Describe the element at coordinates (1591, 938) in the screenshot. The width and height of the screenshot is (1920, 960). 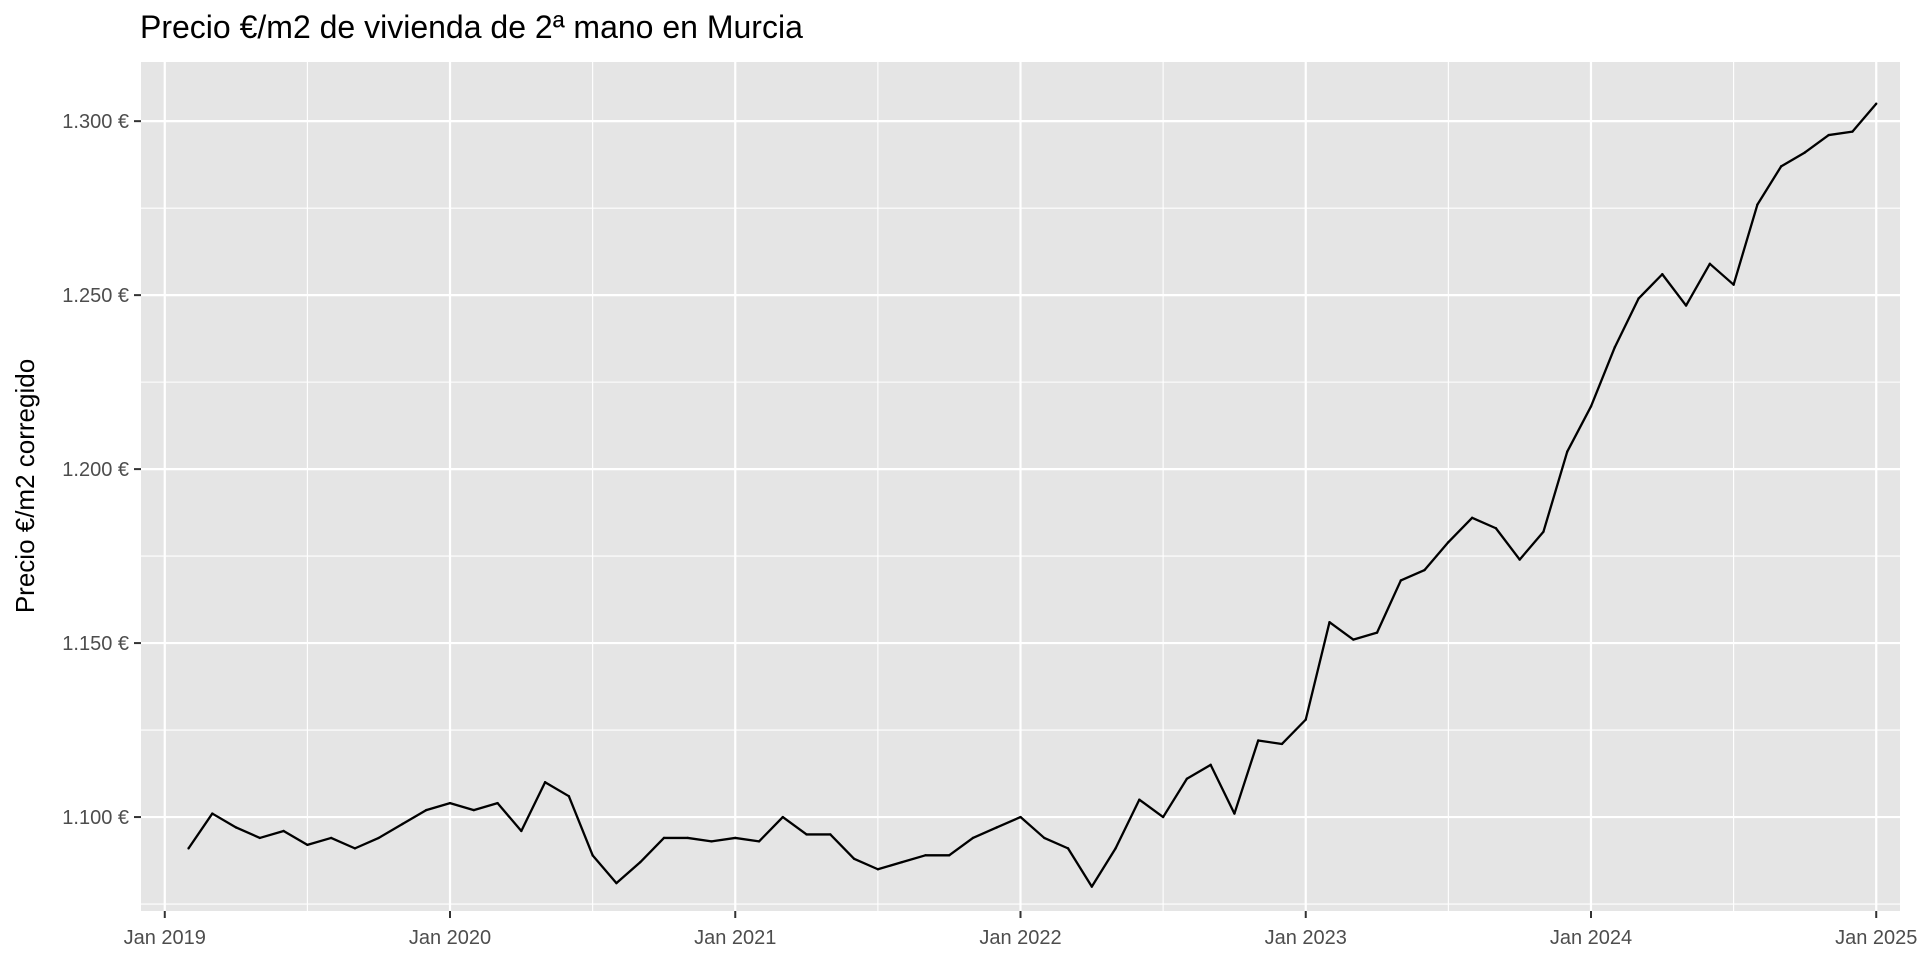
I see `x-tick-label: Jan 2024` at that location.